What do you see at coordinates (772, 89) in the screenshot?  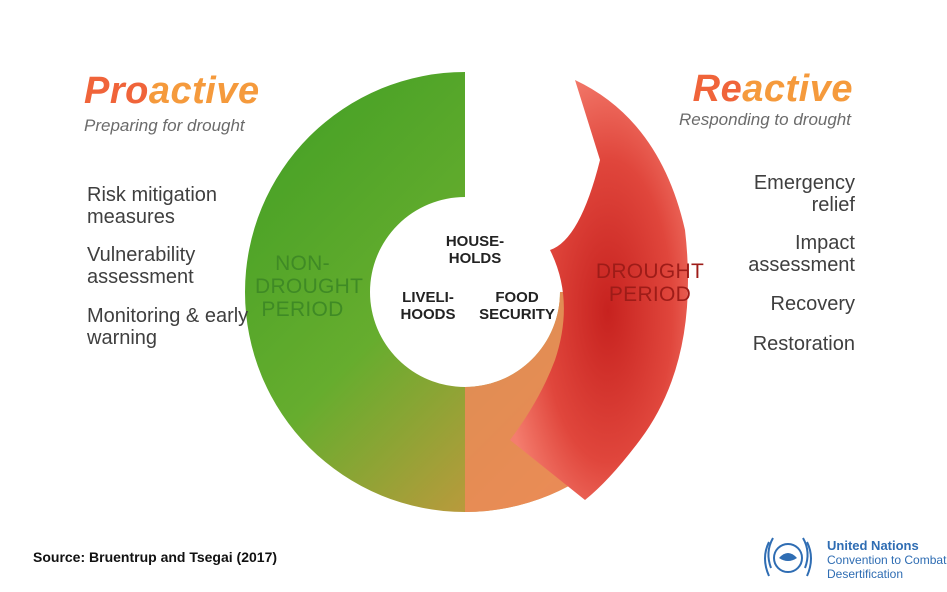 I see `reactive-title: Reactive` at bounding box center [772, 89].